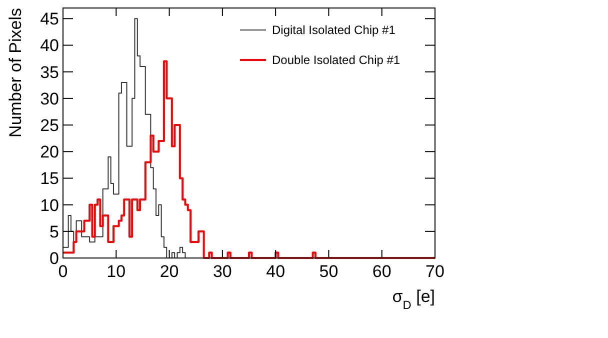 This screenshot has height=338, width=608. I want to click on y-tick-label: 40, so click(49, 46).